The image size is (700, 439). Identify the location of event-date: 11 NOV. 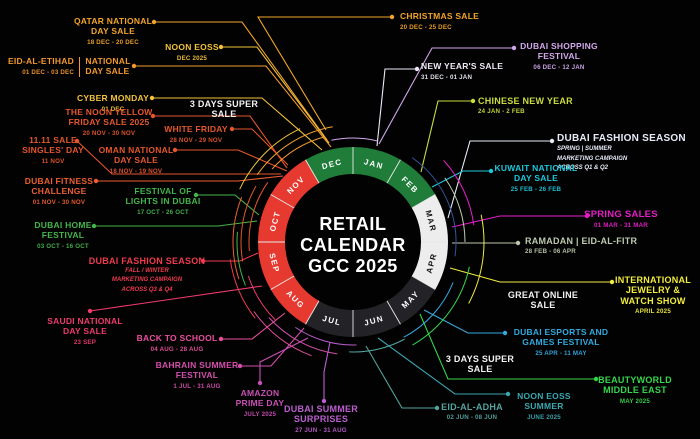
(53, 161).